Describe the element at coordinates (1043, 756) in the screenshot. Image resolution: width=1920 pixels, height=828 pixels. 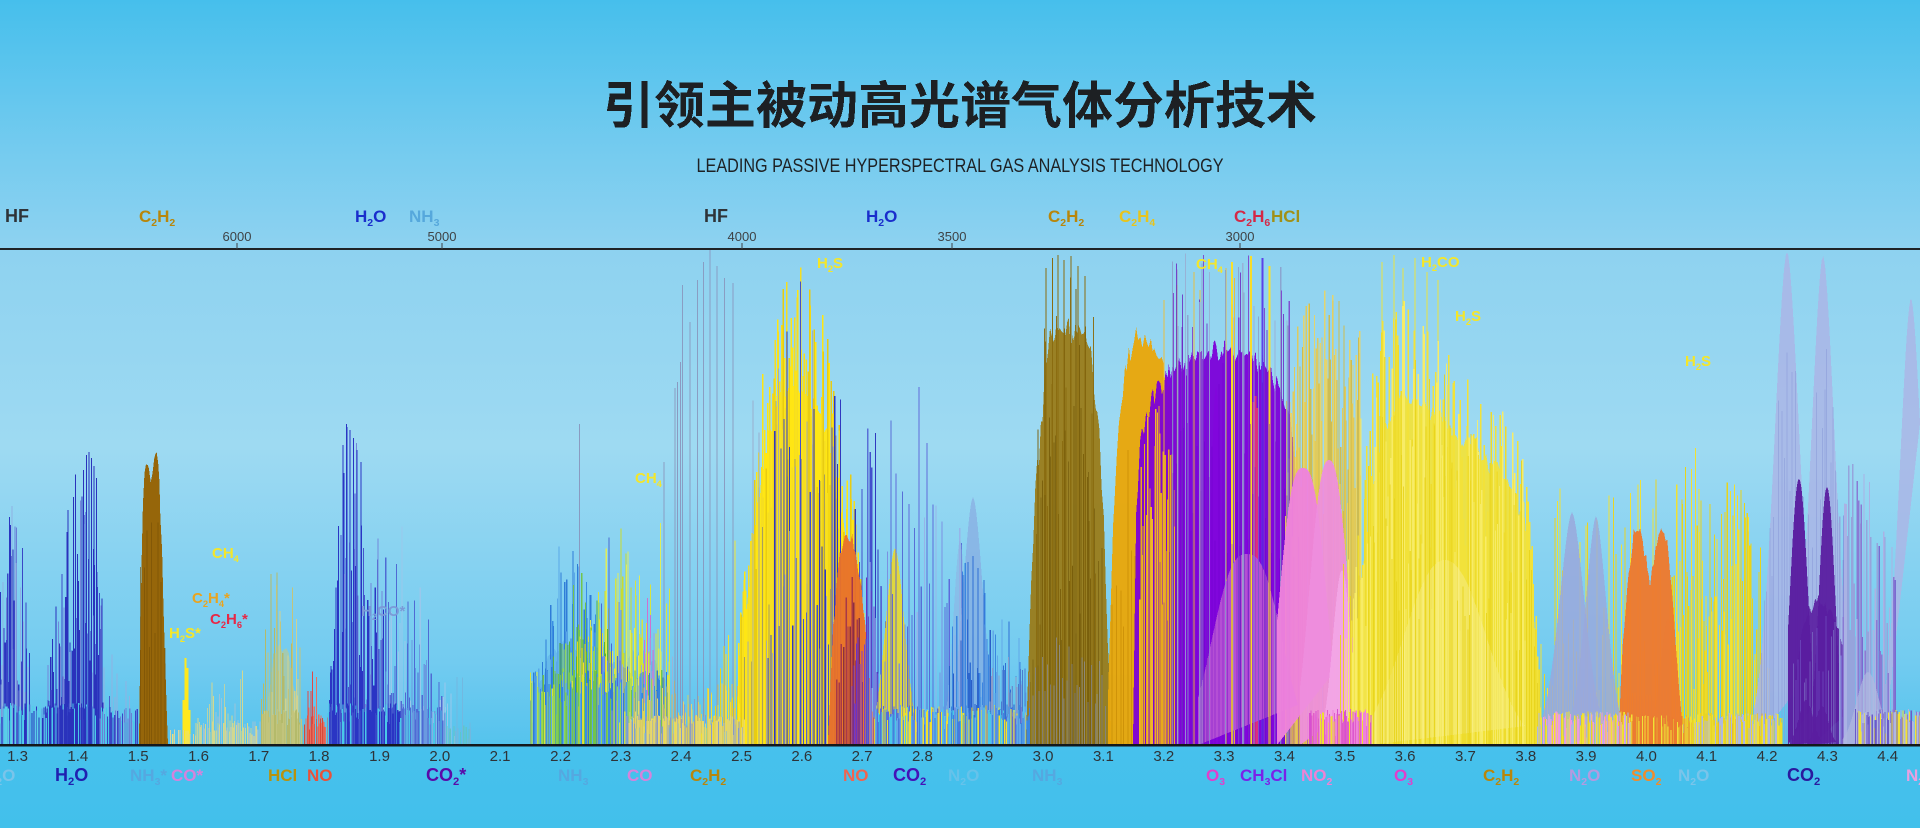
I see `svg-text: 3.0` at that location.